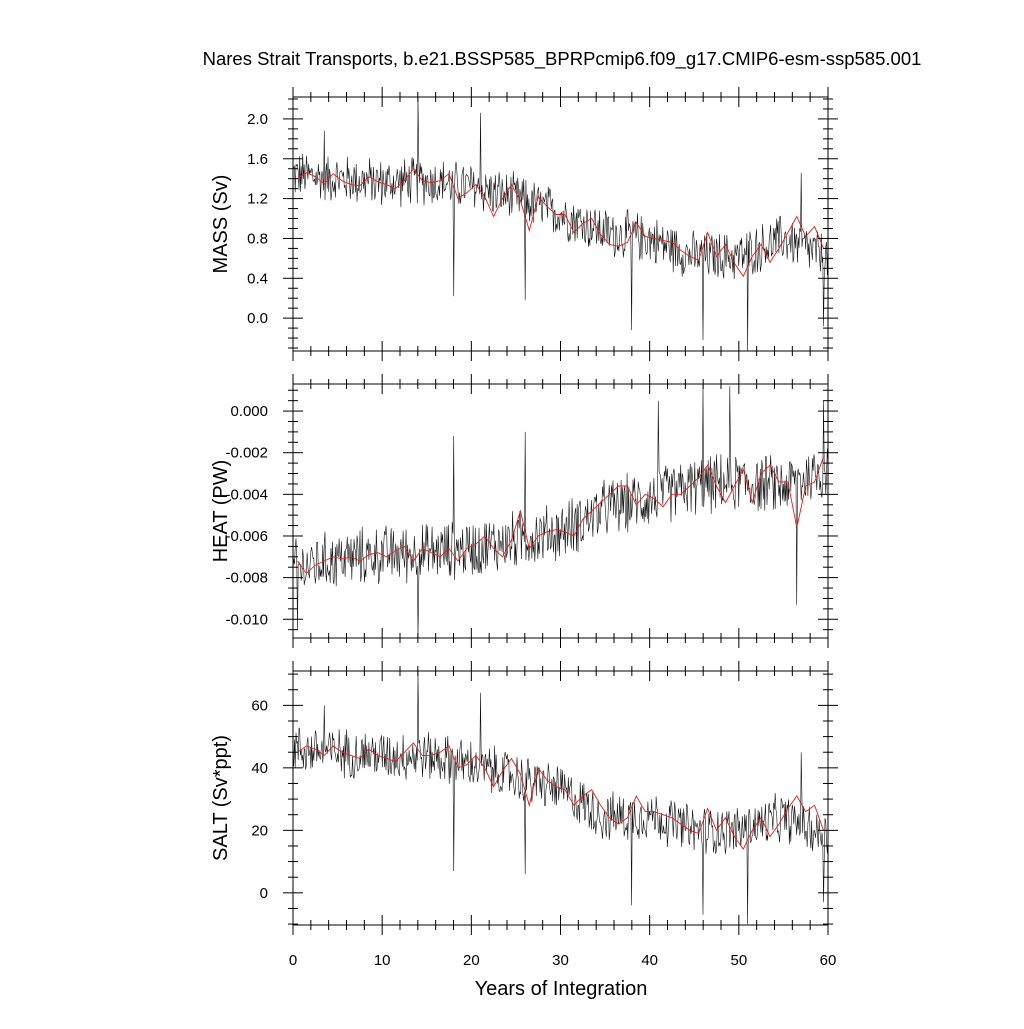 This screenshot has height=1029, width=1024. I want to click on x-axis-label: Years of Integration, so click(561, 989).